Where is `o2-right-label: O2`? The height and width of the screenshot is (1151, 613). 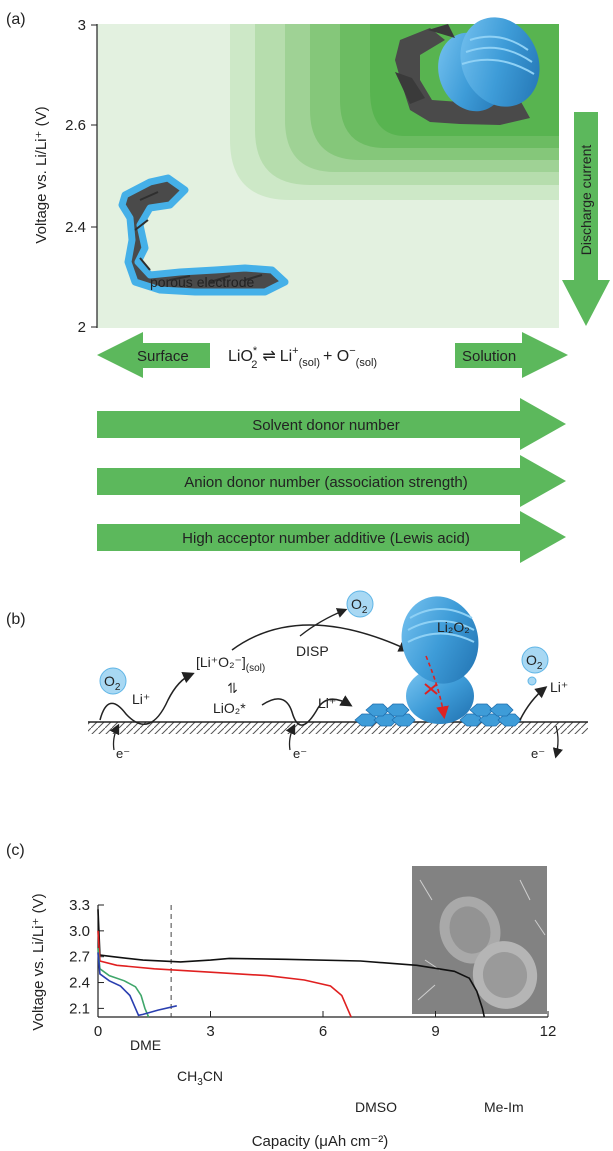 o2-right-label: O2 is located at coordinates (534, 662).